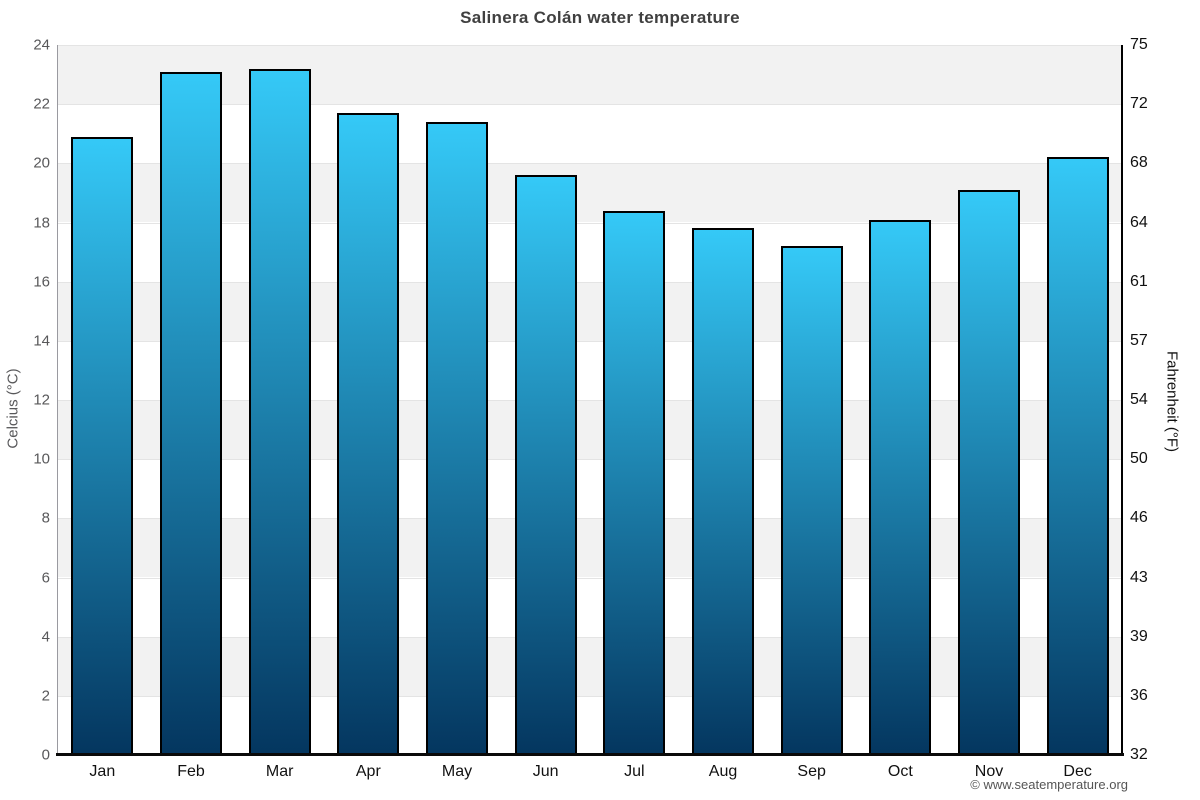 Image resolution: width=1200 pixels, height=800 pixels. Describe the element at coordinates (722, 491) in the screenshot. I see `temperature-bar-aug` at that location.